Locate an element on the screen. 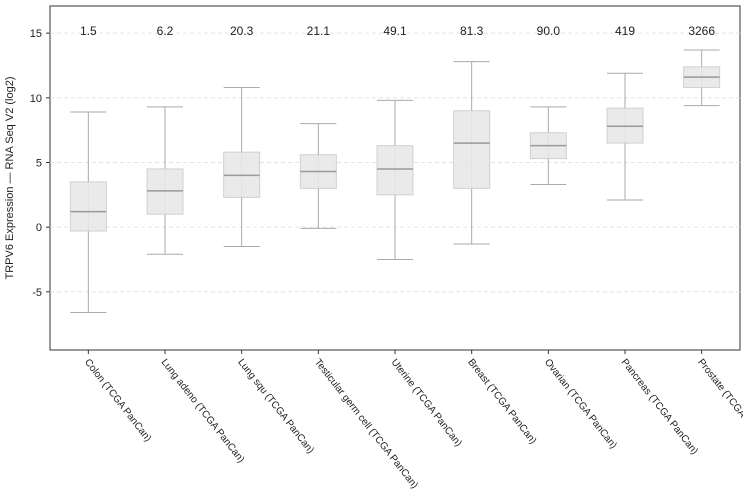 The image size is (743, 493). x-tick-label: Pancreas (TCGA PanCan) is located at coordinates (659, 407).